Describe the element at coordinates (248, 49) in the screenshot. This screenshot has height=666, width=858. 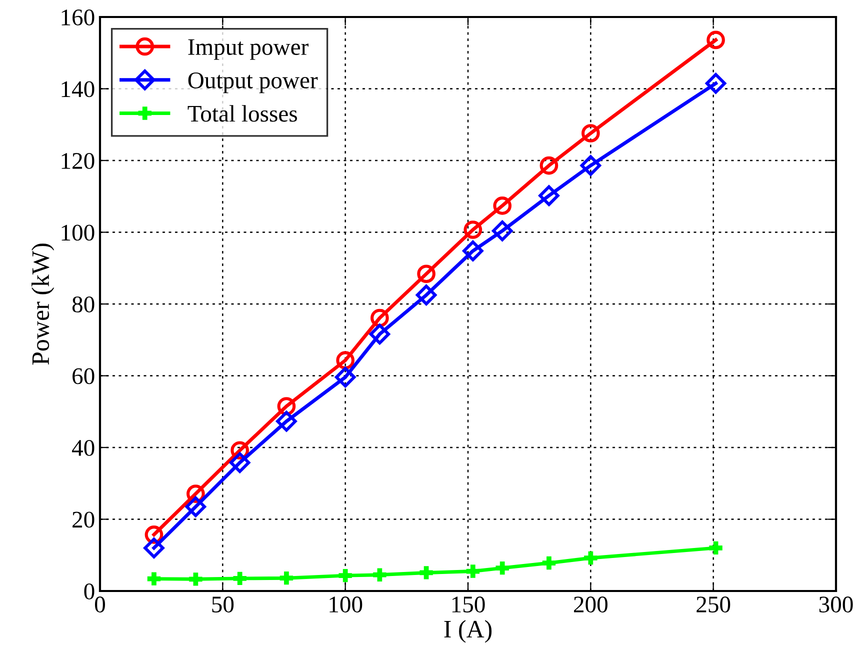
I see `legend-label: Imput power` at that location.